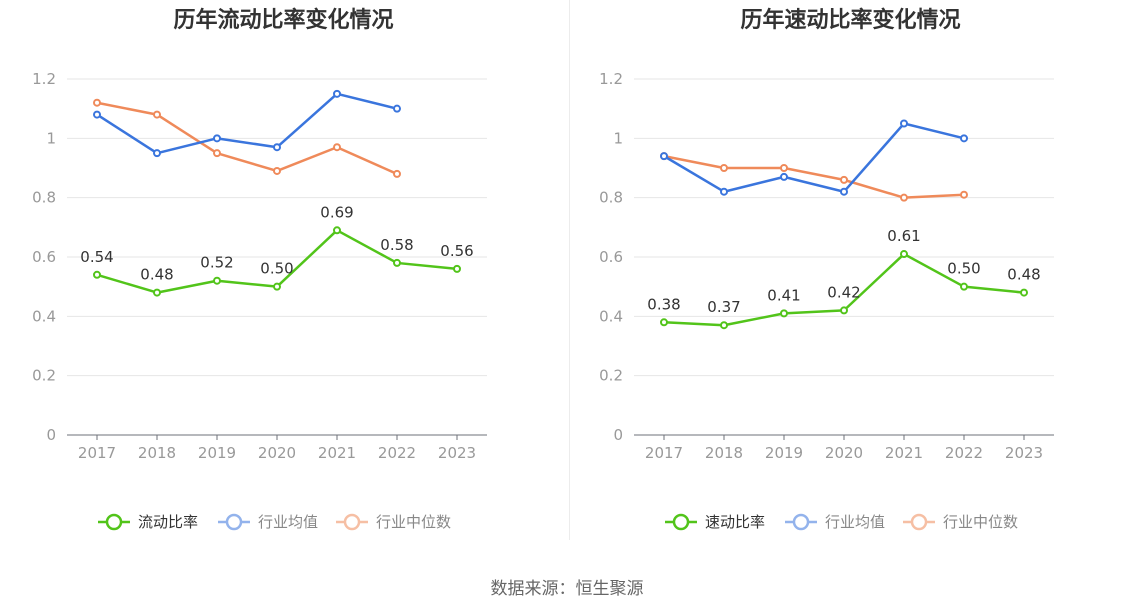  What do you see at coordinates (336, 212) in the screenshot?
I see `data-label: 0.69` at bounding box center [336, 212].